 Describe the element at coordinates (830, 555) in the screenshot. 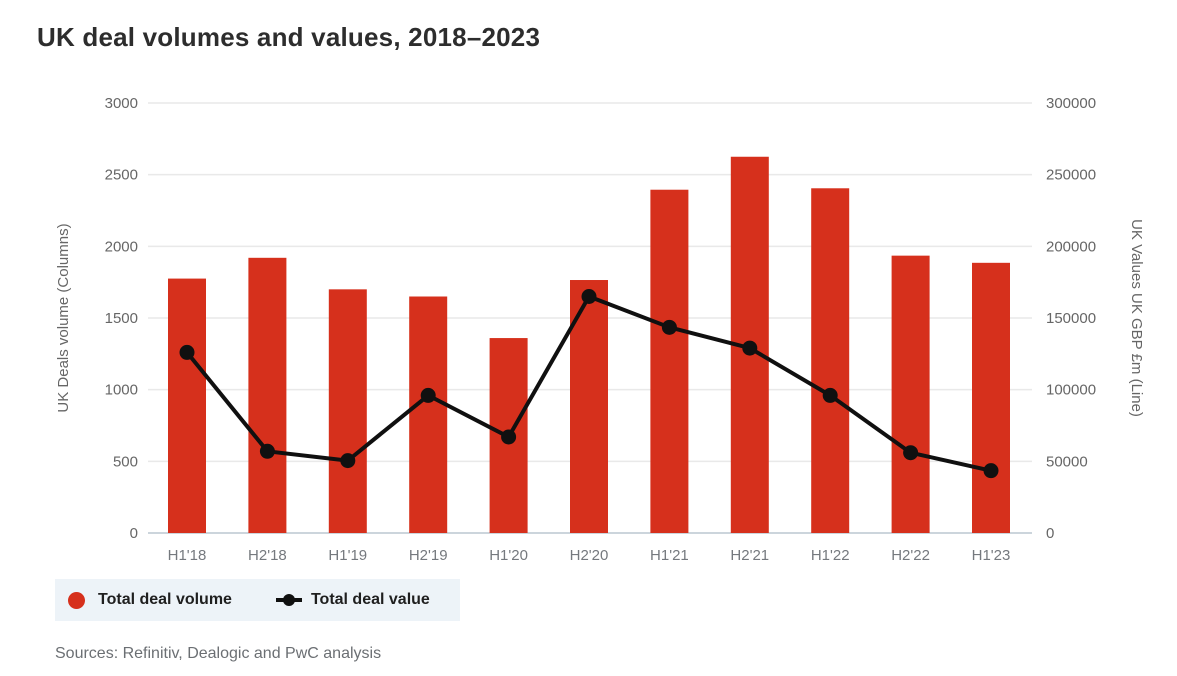

I see `x-axis-label: H1'22` at that location.